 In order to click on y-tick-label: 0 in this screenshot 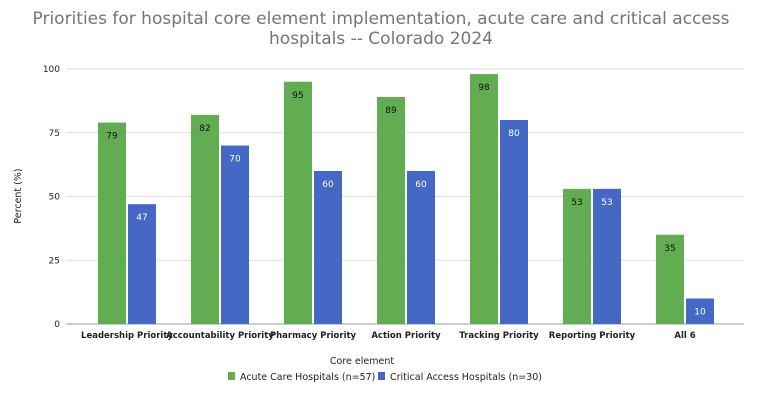, I will do `click(57, 325)`.